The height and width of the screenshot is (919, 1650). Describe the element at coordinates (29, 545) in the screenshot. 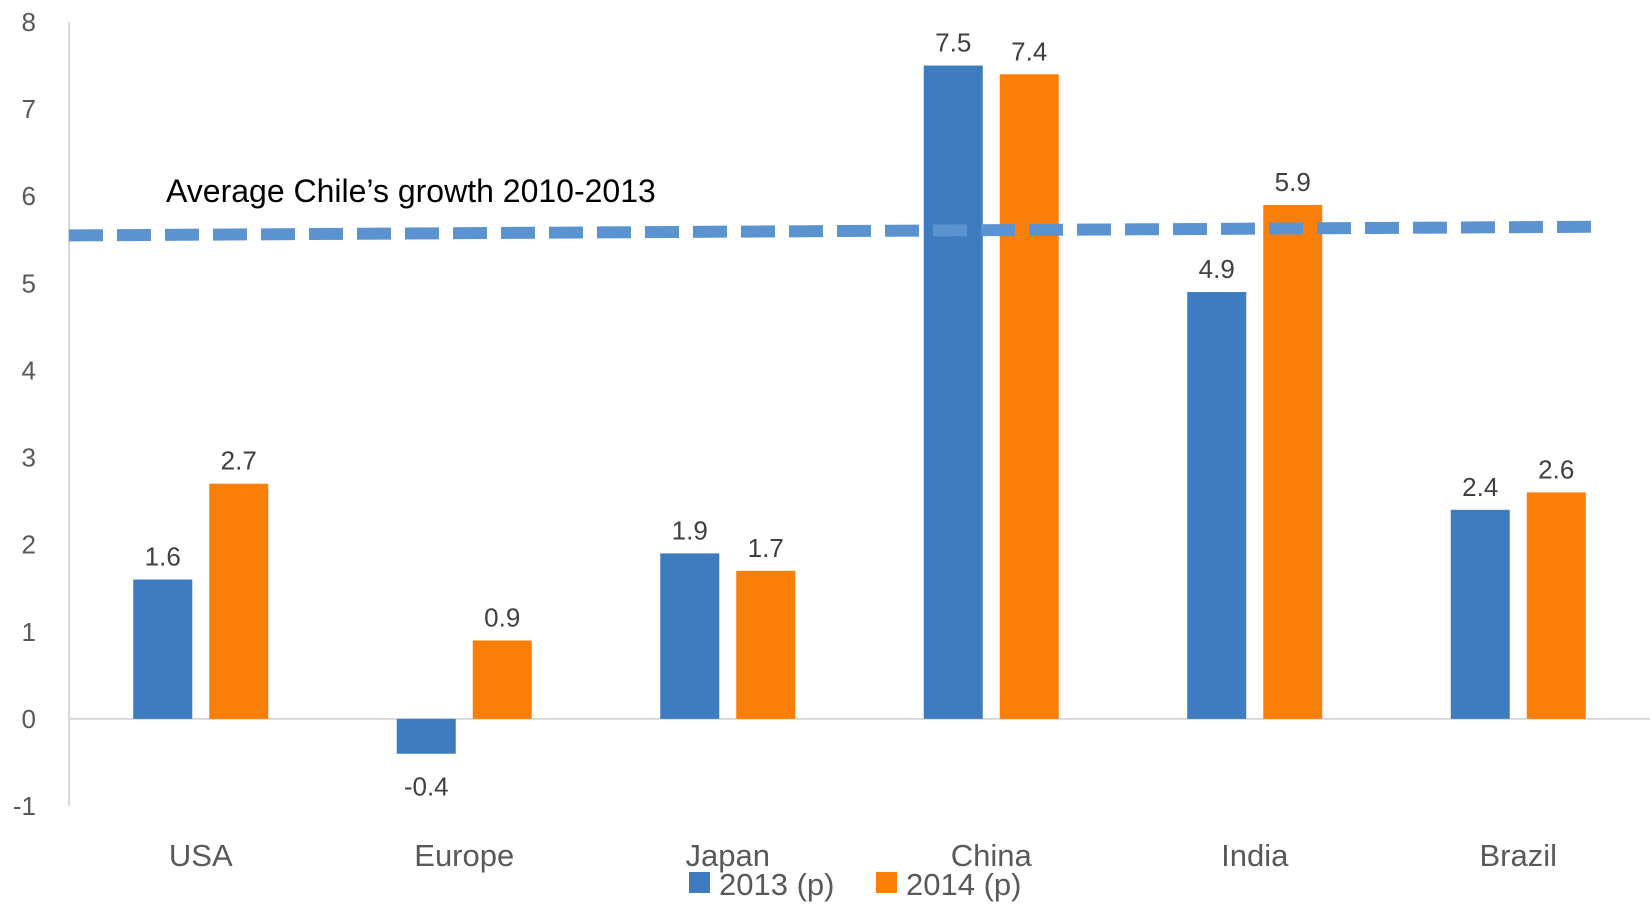

I see `y-tick-label: 2` at that location.